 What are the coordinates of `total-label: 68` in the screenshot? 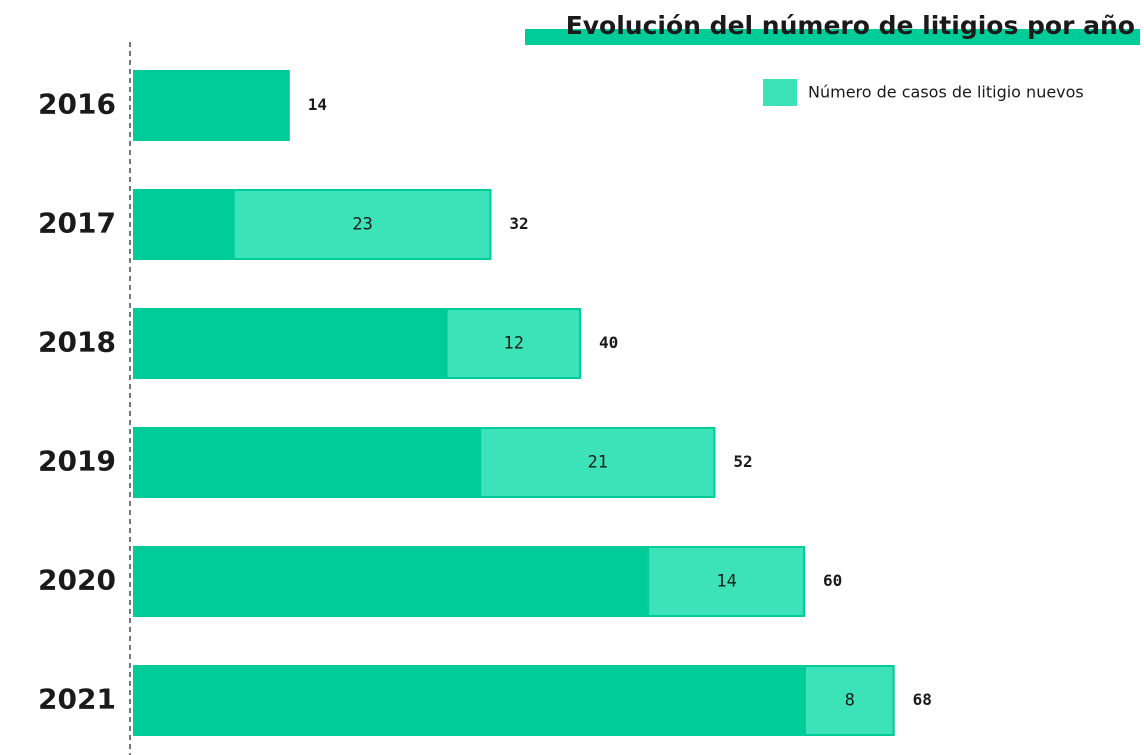 It's located at (922, 699).